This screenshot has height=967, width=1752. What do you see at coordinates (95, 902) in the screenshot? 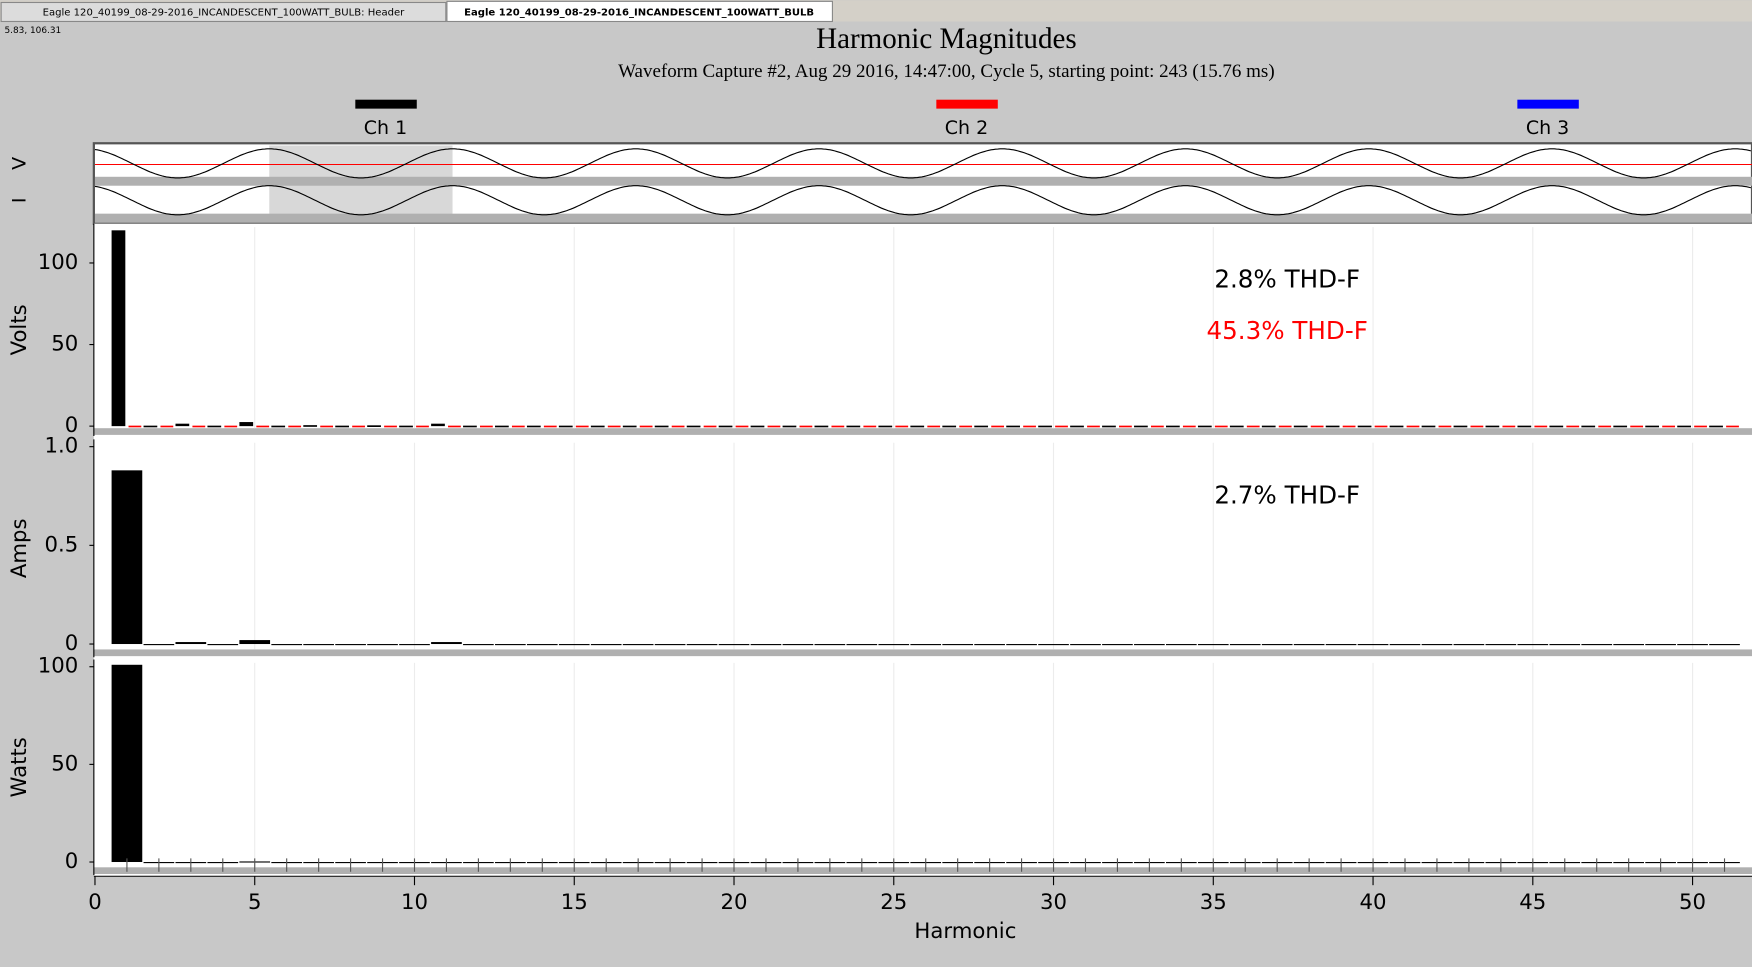
I see `x-tick-label: 0` at bounding box center [95, 902].